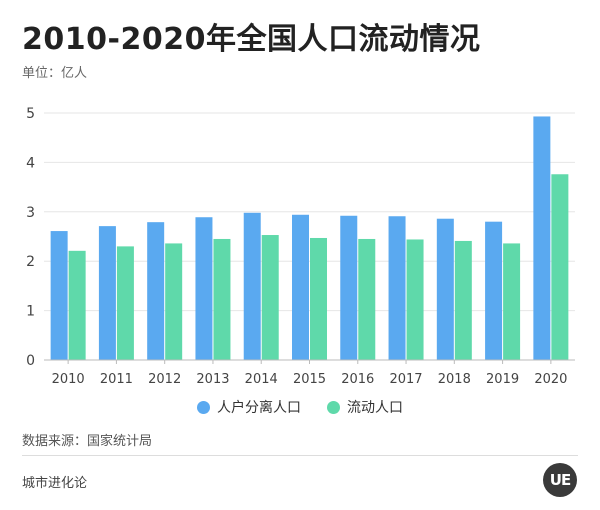 Image resolution: width=600 pixels, height=510 pixels. Describe the element at coordinates (357, 379) in the screenshot. I see `x-tick-label: 2016` at that location.